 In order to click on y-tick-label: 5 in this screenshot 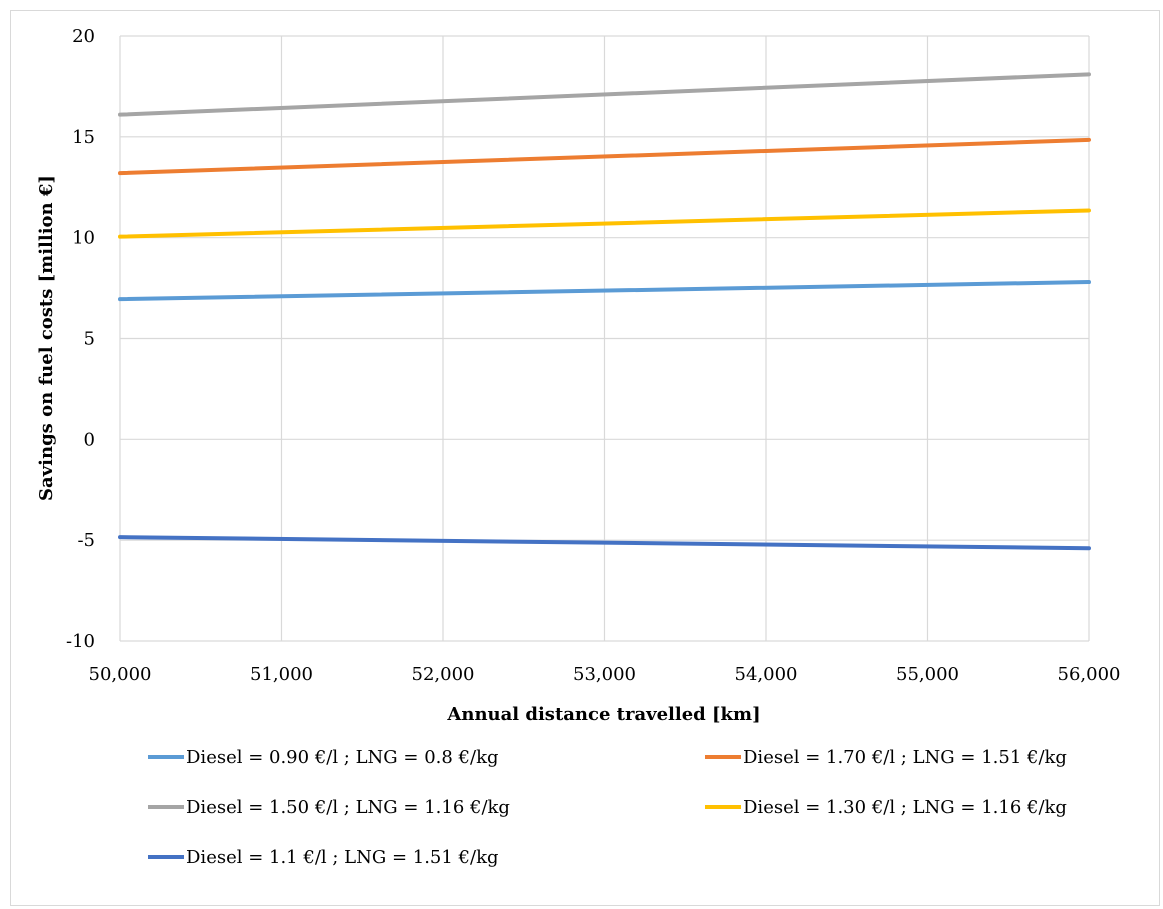, I will do `click(89, 339)`.